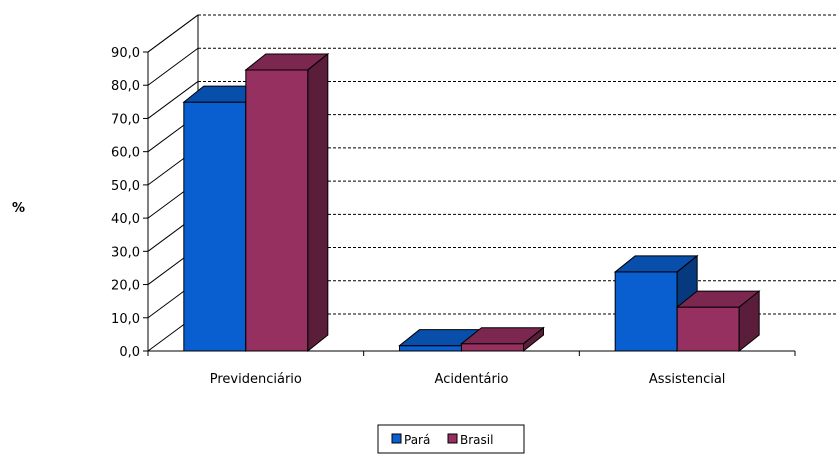 The height and width of the screenshot is (457, 838). I want to click on x-axis: Previdenciário Acidentário Assistencial, so click(471, 368).